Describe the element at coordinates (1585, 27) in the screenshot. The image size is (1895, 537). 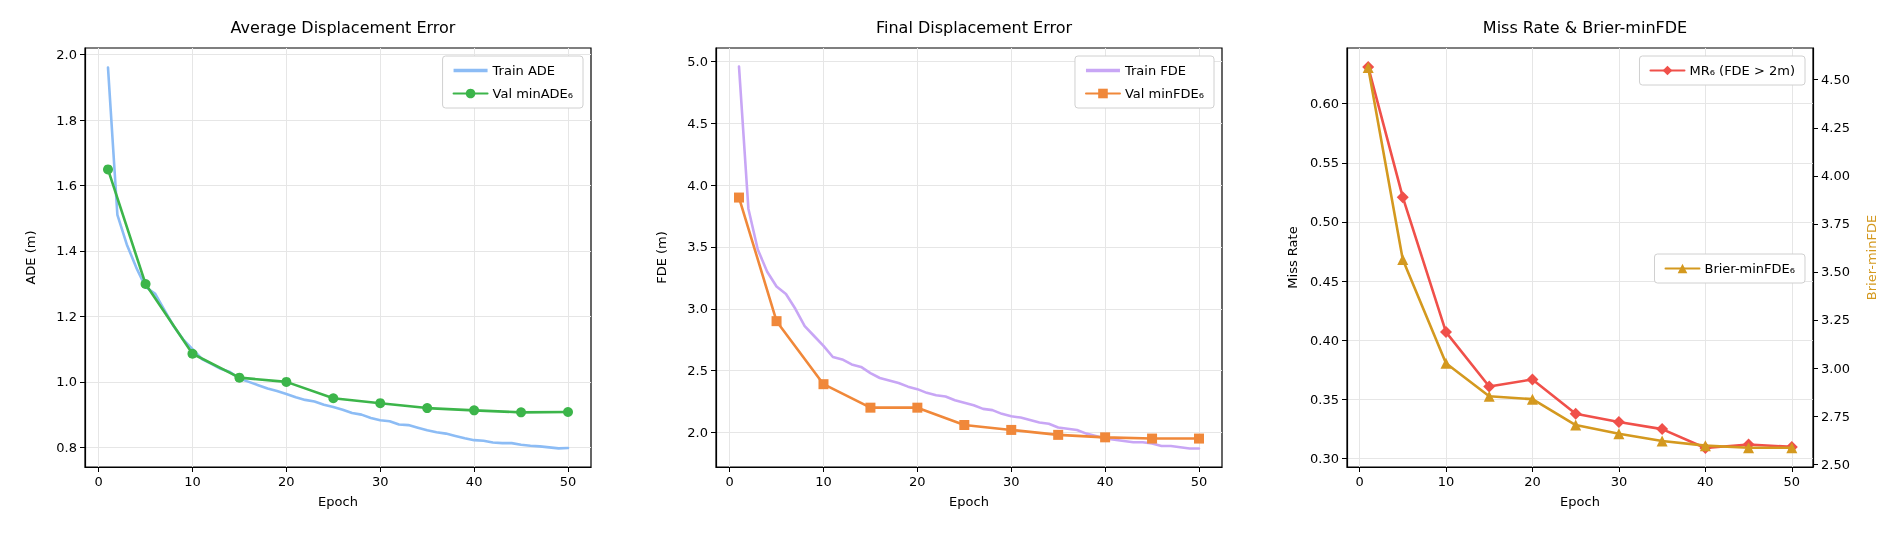
I see `chart-title: Miss Rate & Brier-minFDE` at that location.